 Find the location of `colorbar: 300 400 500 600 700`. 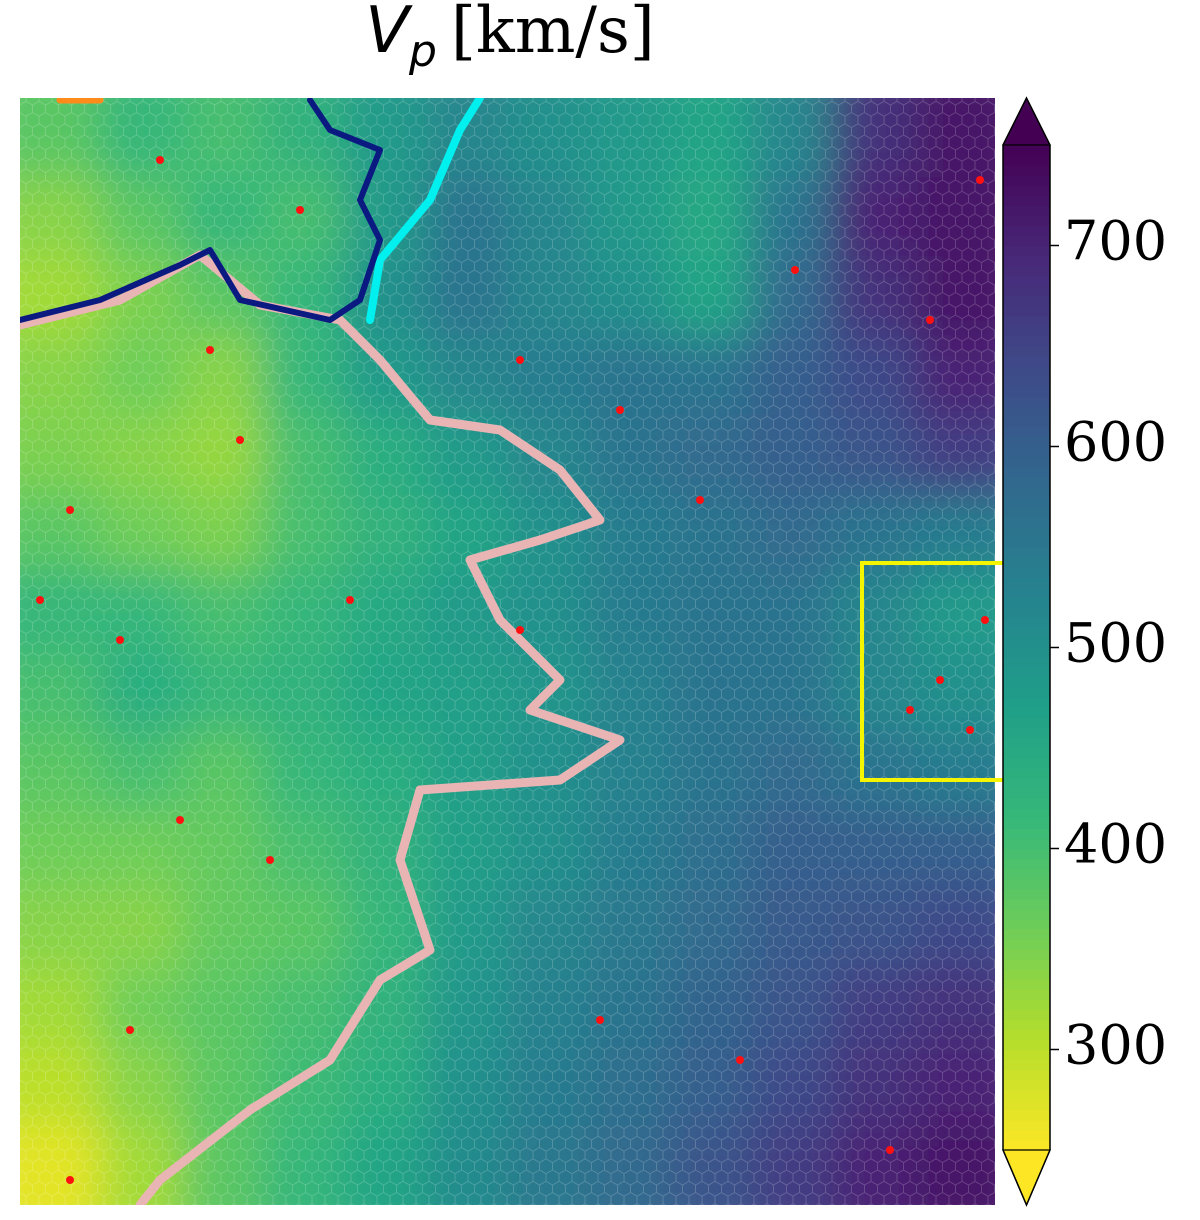

colorbar: 300 400 500 600 700 is located at coordinates (1084, 651).